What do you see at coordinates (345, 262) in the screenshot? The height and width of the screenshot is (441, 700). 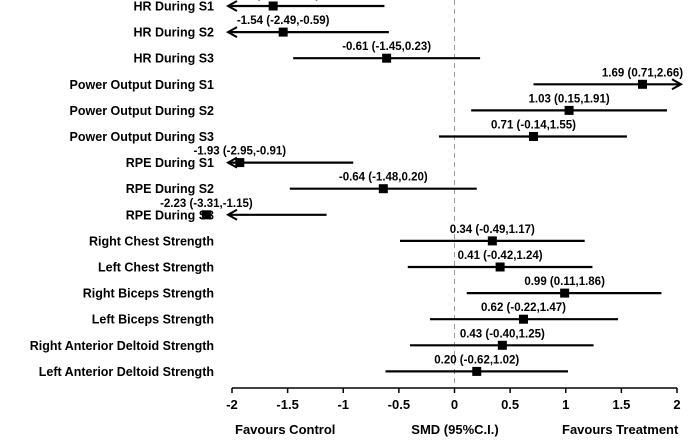 I see `forest-row: Left Chest Strength 0.41 (-0.42,1.24)` at bounding box center [345, 262].